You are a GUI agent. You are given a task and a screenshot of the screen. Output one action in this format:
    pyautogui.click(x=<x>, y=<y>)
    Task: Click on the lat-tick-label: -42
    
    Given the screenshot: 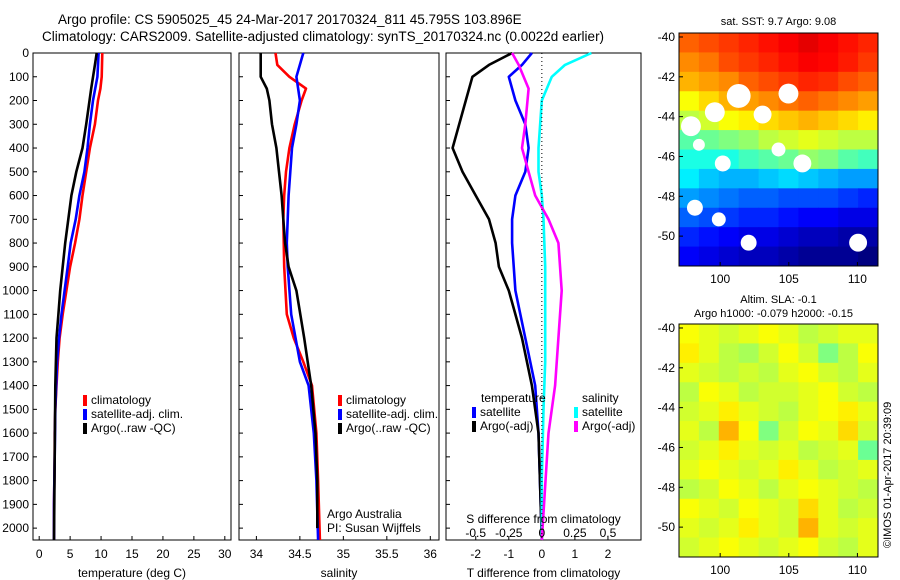 What is the action you would take?
    pyautogui.click(x=667, y=368)
    